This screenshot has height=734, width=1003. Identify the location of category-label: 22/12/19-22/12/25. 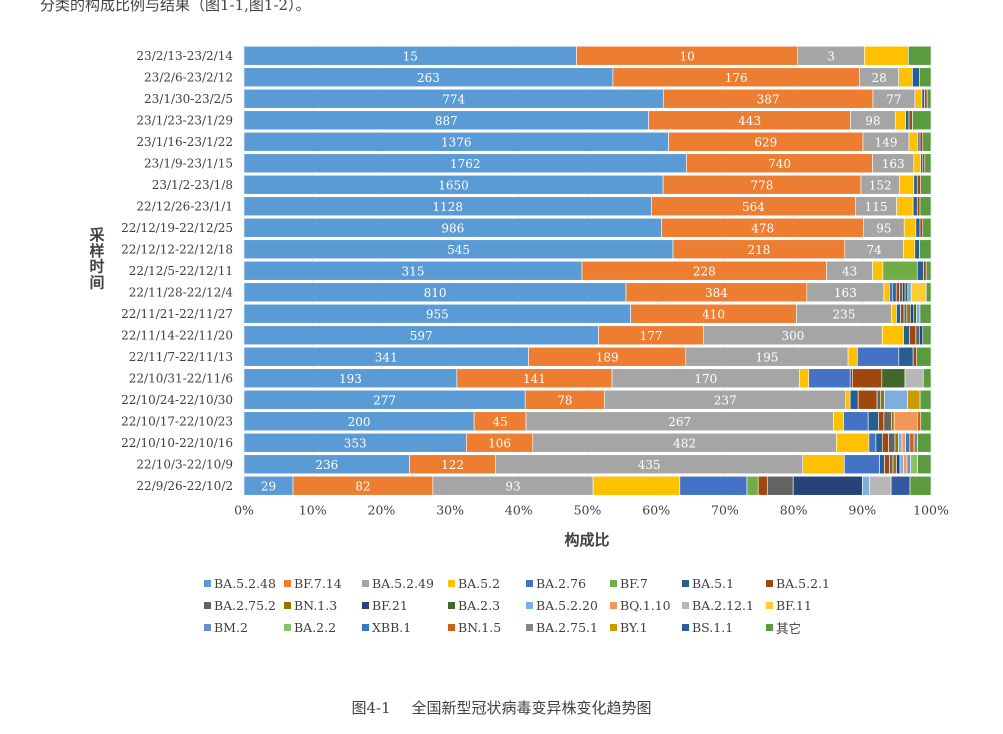
(177, 228).